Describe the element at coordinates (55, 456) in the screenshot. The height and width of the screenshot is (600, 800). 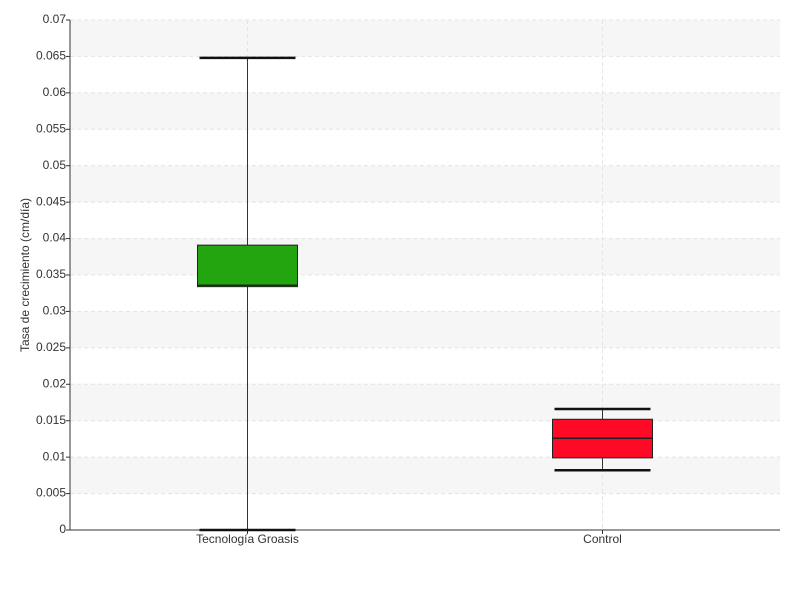
I see `y-tick-label: 0.01` at that location.